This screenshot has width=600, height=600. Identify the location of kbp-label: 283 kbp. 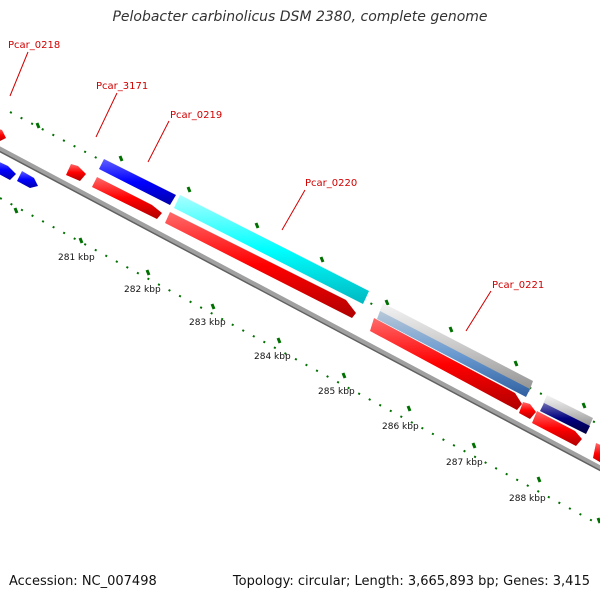
(207, 323).